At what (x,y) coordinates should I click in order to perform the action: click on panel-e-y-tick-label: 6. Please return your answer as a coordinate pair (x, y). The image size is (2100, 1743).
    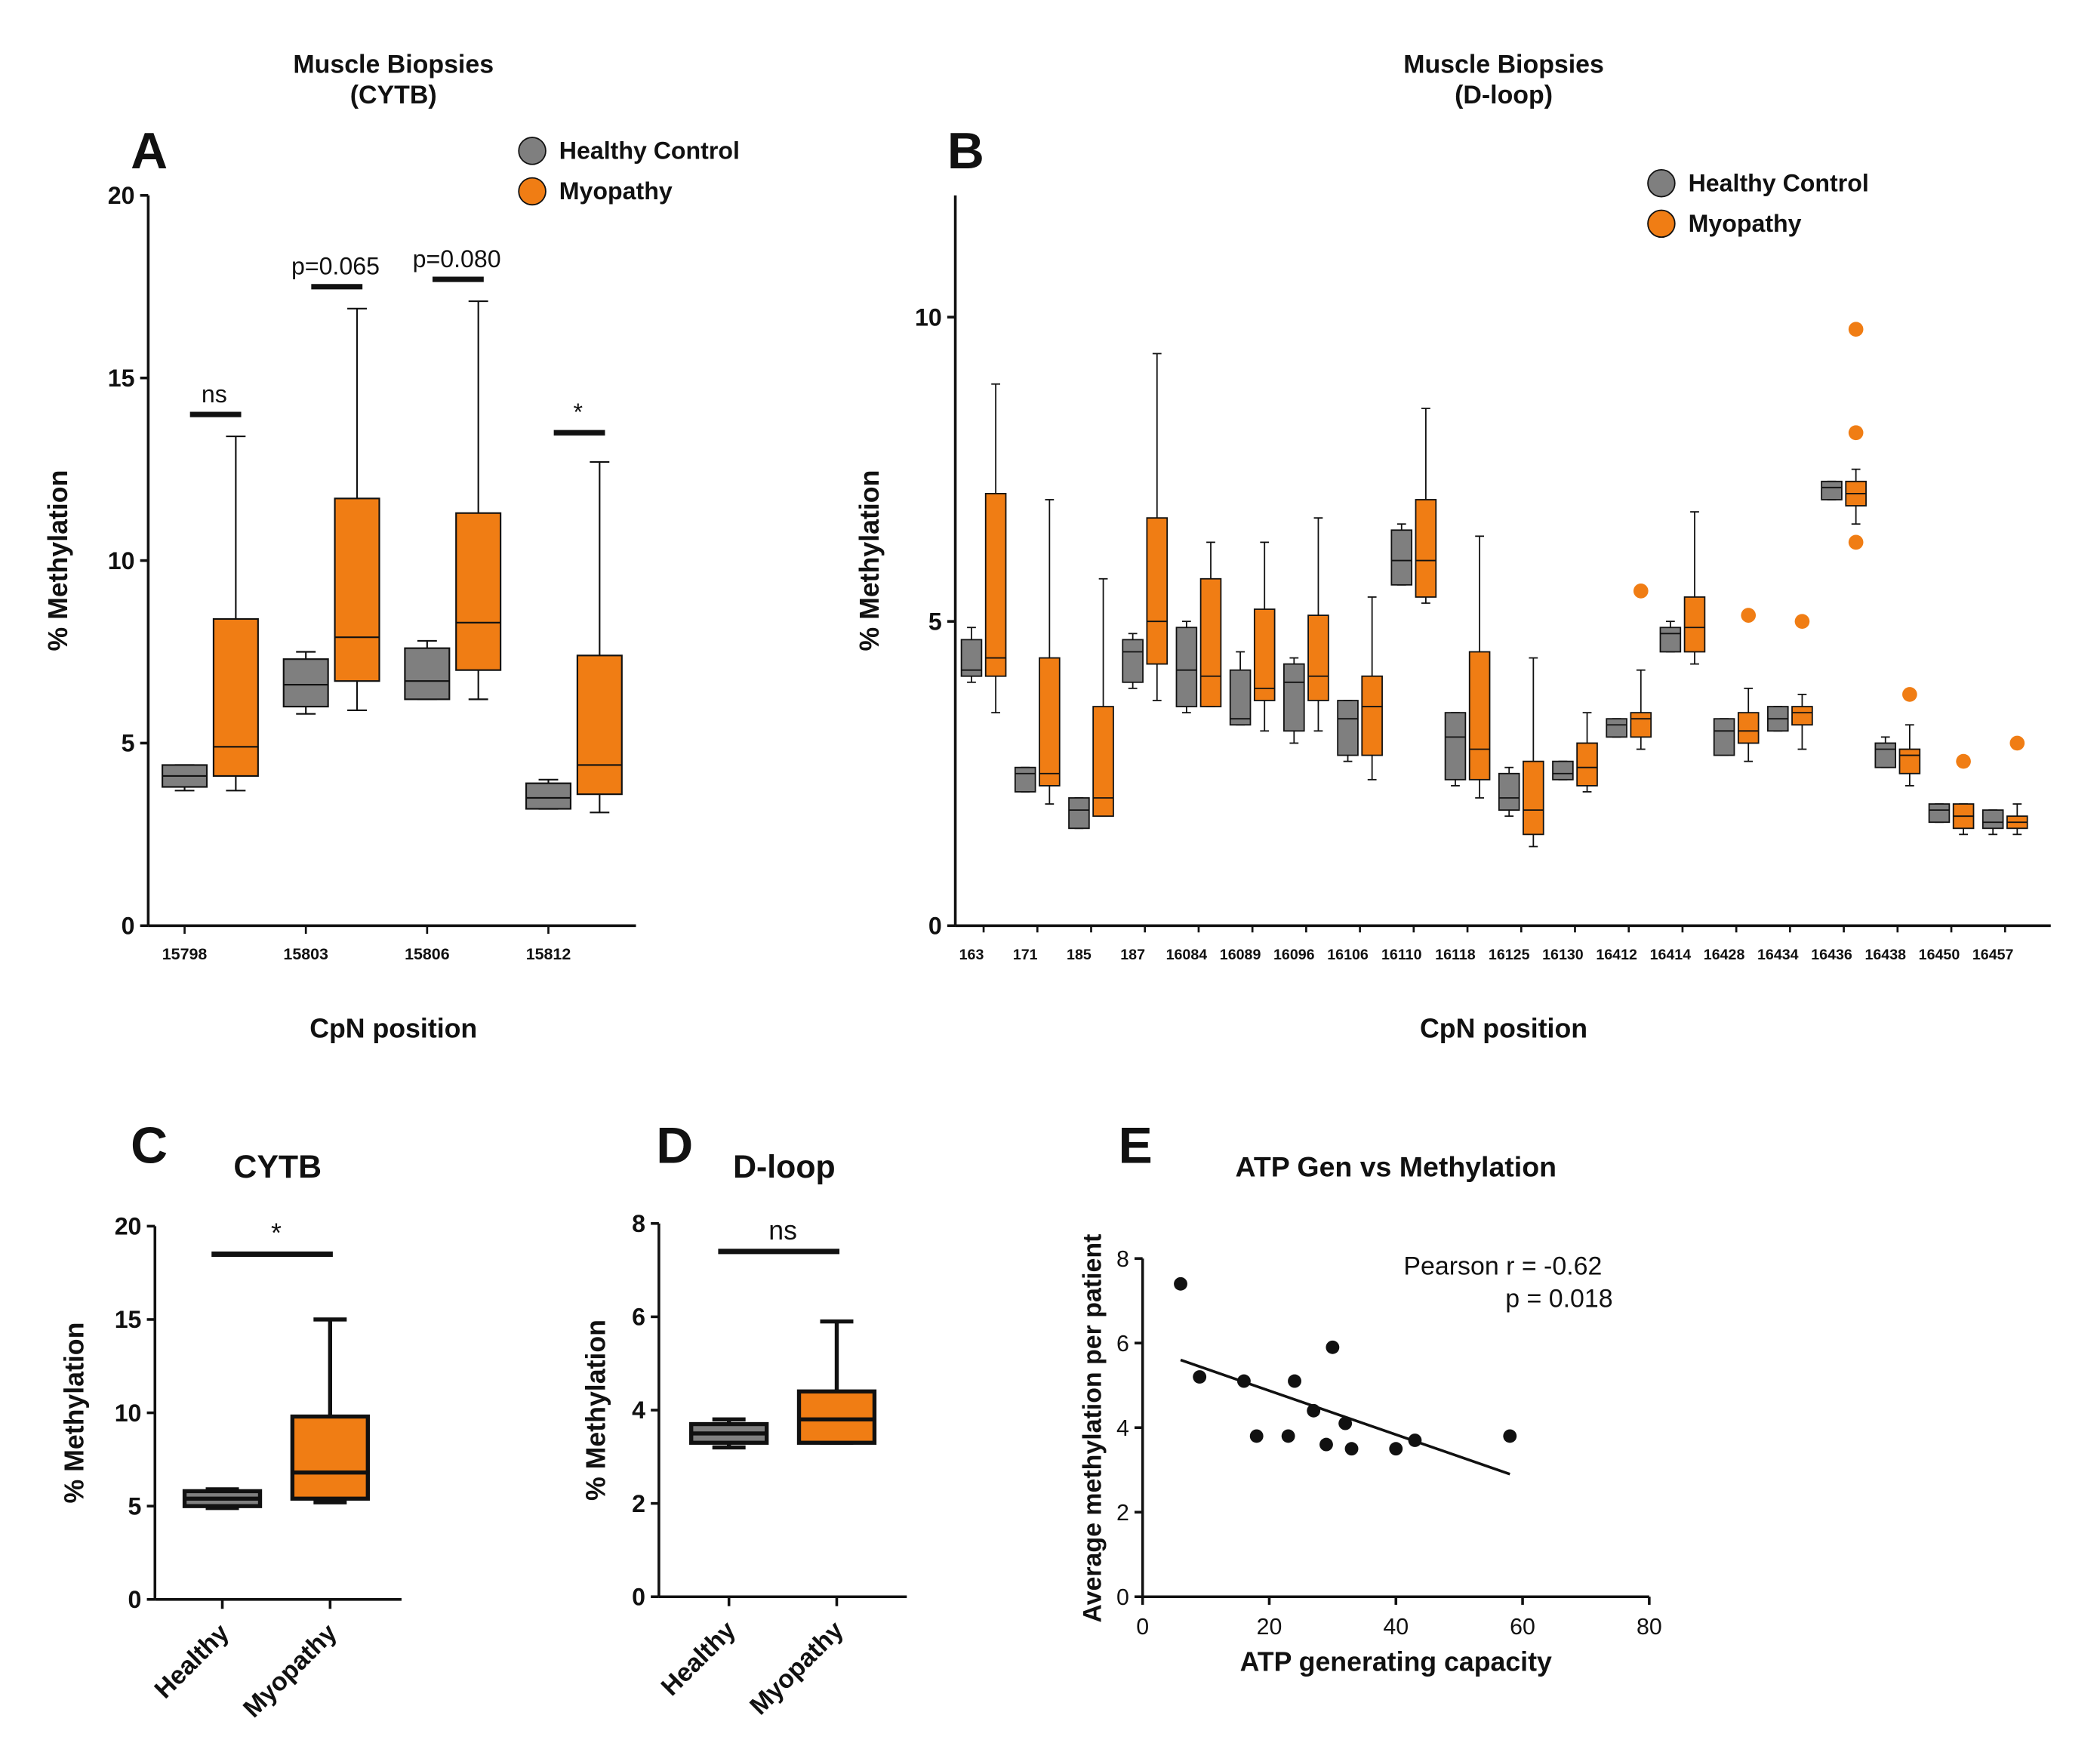
    Looking at the image, I should click on (1122, 1344).